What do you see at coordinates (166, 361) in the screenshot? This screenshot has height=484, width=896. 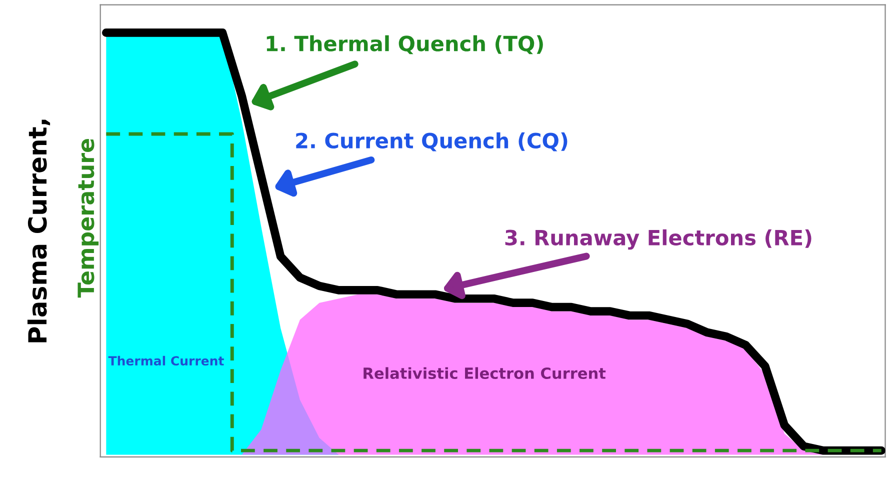 I see `series-label: Thermal Current` at bounding box center [166, 361].